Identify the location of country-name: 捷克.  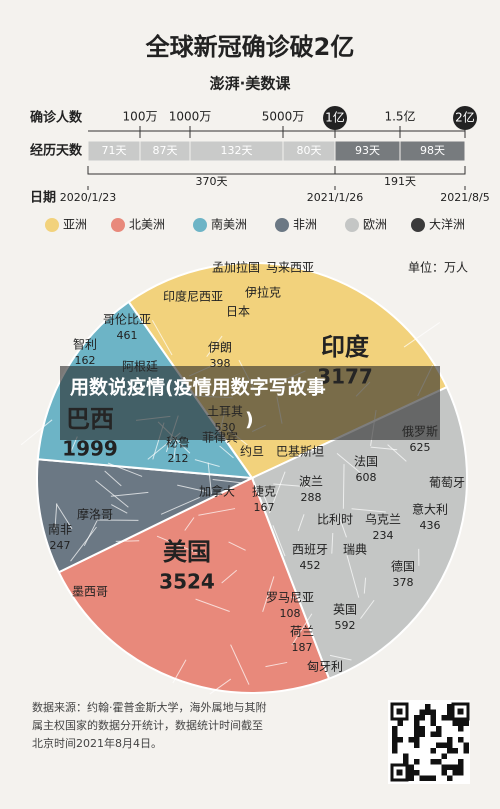
(264, 492).